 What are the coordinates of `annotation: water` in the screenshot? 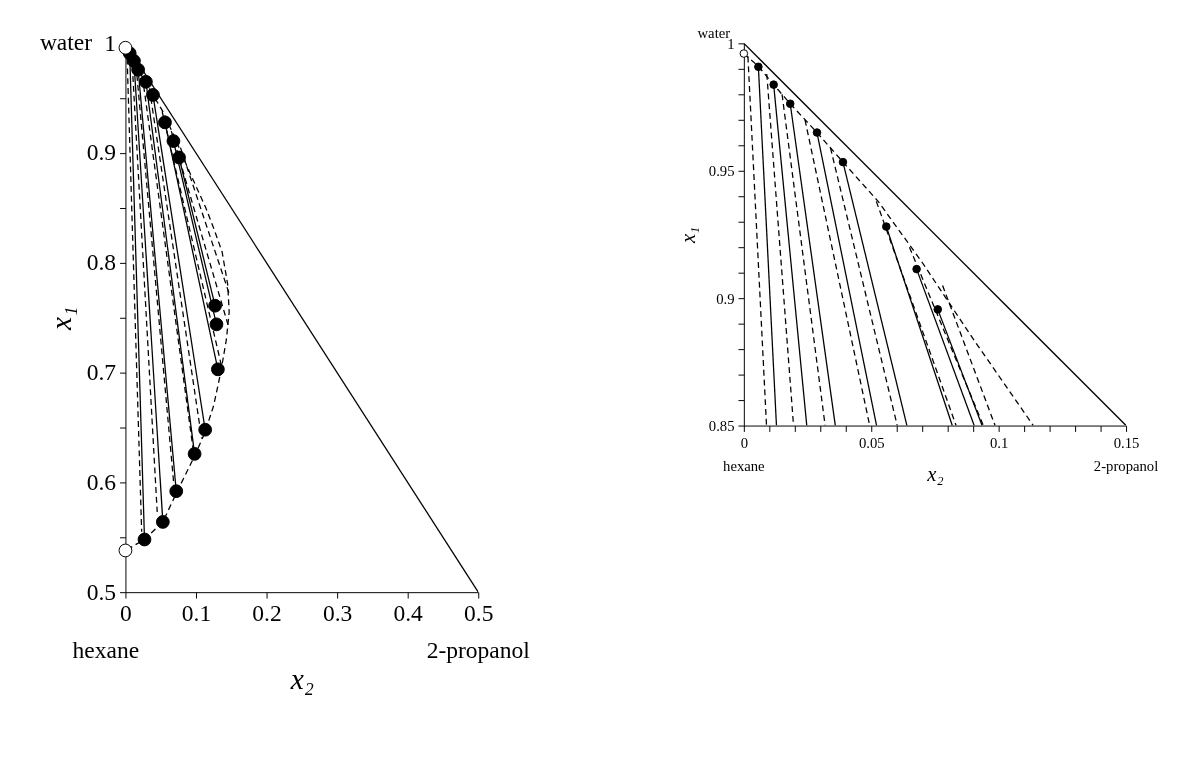 It's located at (66, 42).